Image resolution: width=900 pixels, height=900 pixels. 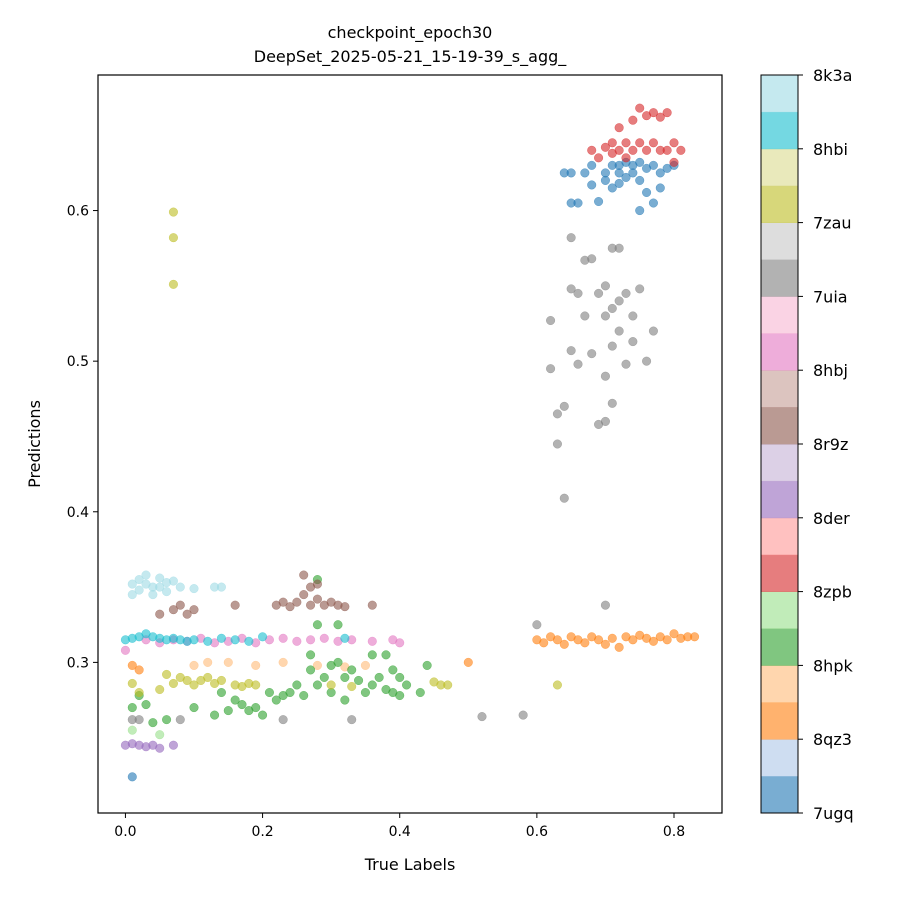 I want to click on colorbar-tick-label: 7ugq, so click(x=833, y=813).